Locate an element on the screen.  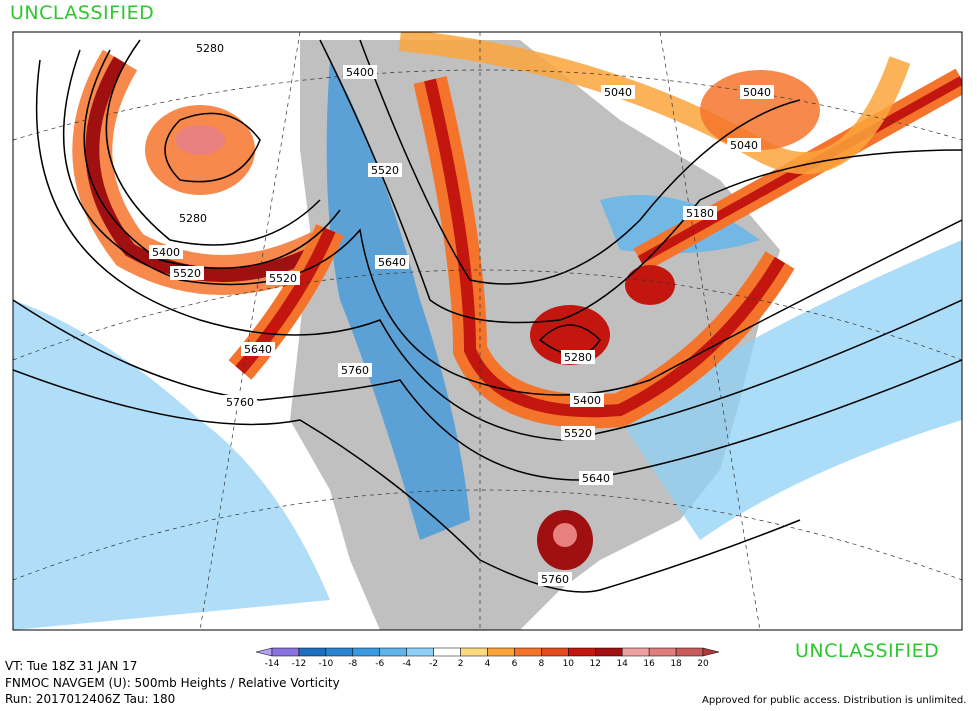
colorbar-tick-label: -8 is located at coordinates (352, 664).